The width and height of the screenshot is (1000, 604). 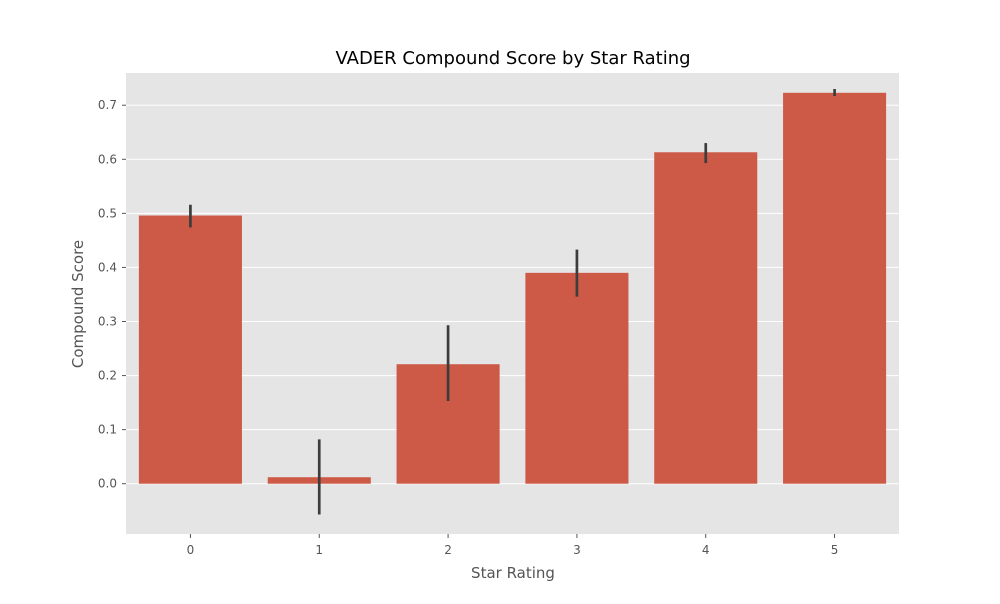 I want to click on y-tick-label-4: 0.4, so click(x=107, y=267).